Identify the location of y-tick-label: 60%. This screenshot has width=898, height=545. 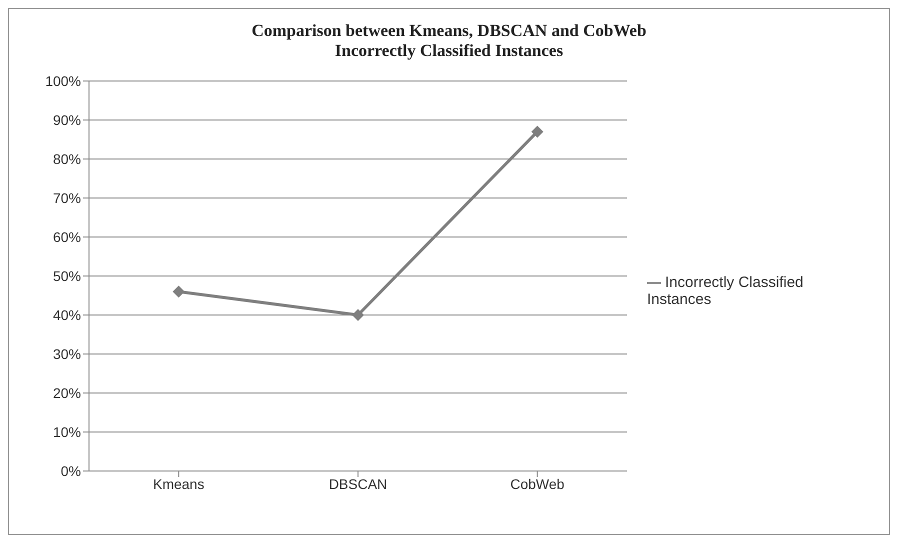
(66, 236).